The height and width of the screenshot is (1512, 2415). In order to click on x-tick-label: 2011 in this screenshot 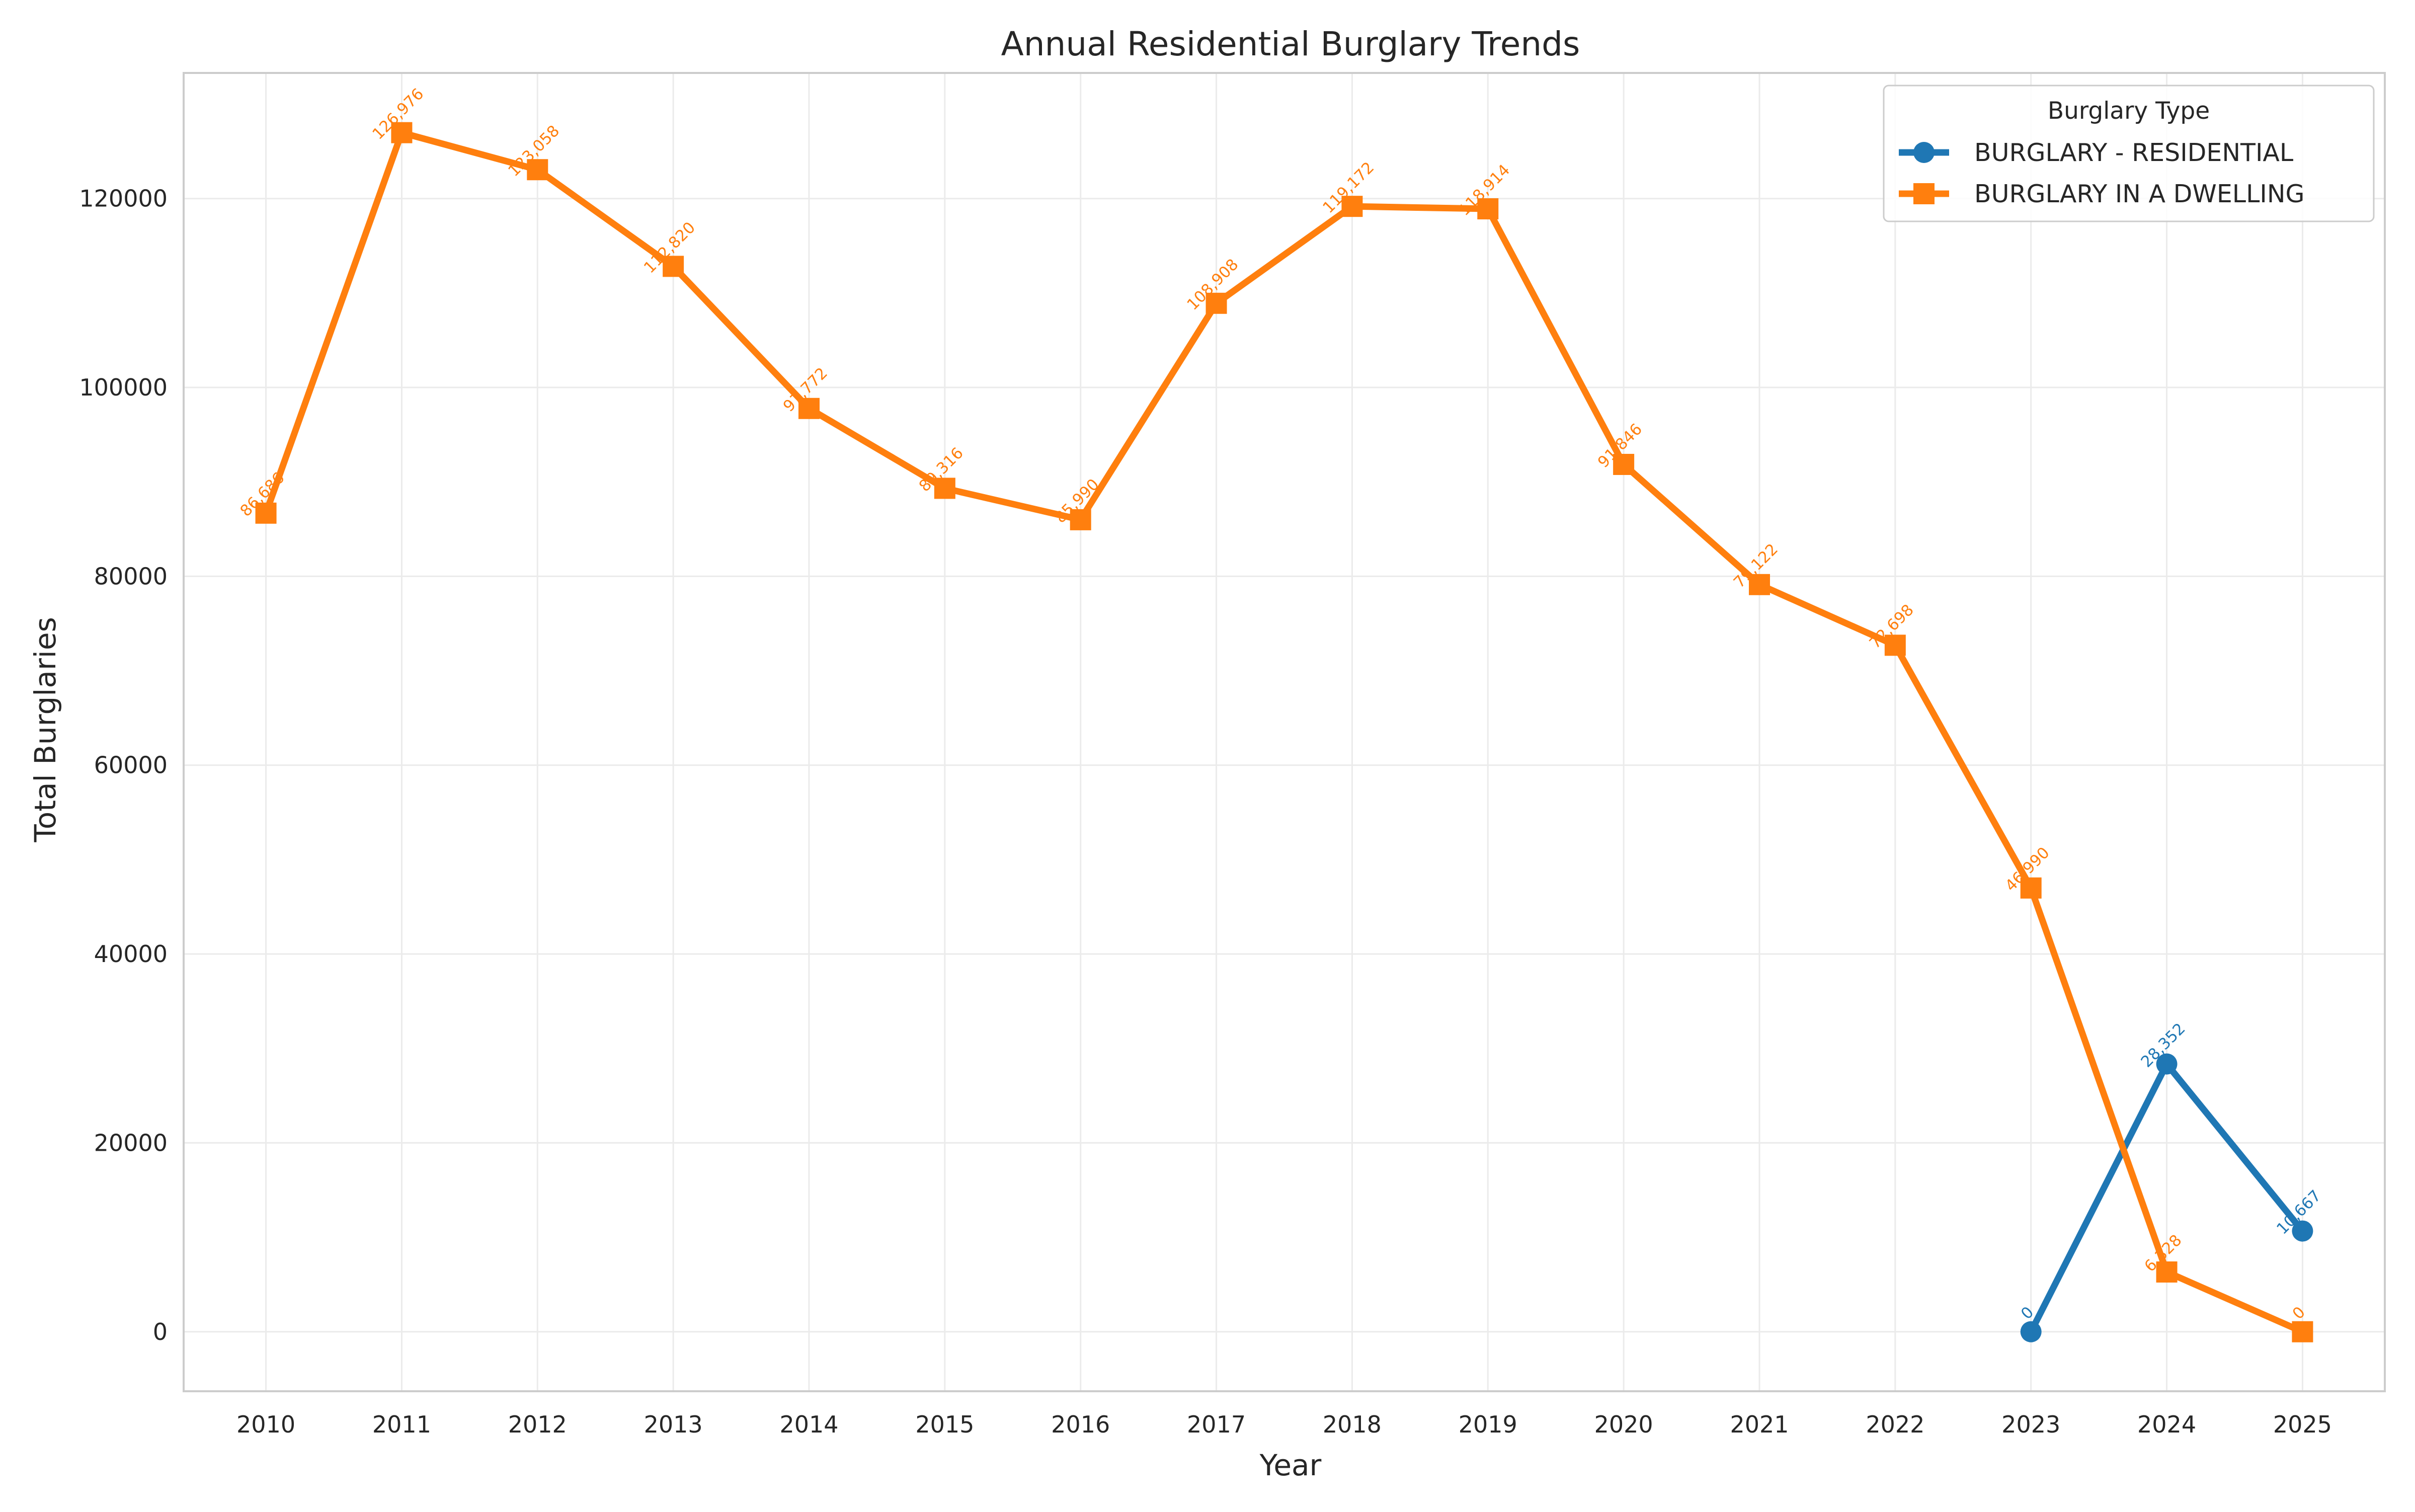, I will do `click(402, 1424)`.